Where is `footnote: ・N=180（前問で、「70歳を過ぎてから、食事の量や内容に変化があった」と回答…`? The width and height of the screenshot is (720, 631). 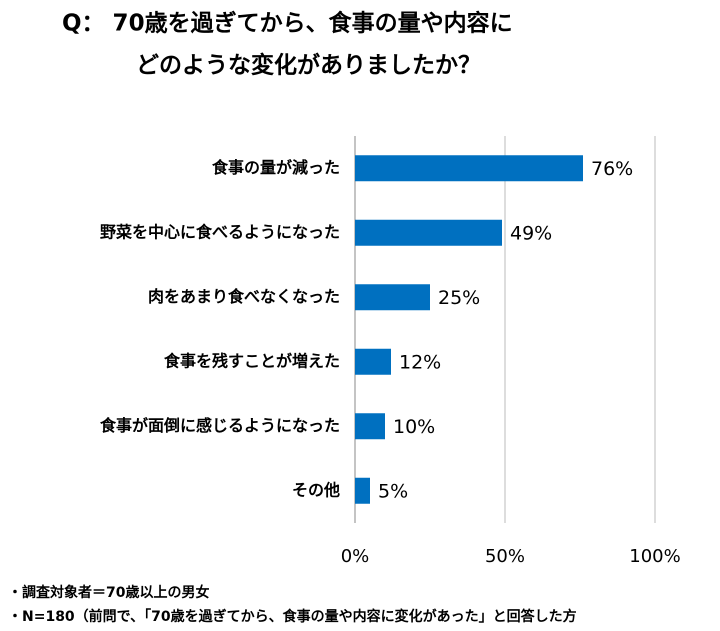 footnote: ・N=180（前問で、「70歳を過ぎてから、食事の量や内容に変化があった」と回答… is located at coordinates (292, 616).